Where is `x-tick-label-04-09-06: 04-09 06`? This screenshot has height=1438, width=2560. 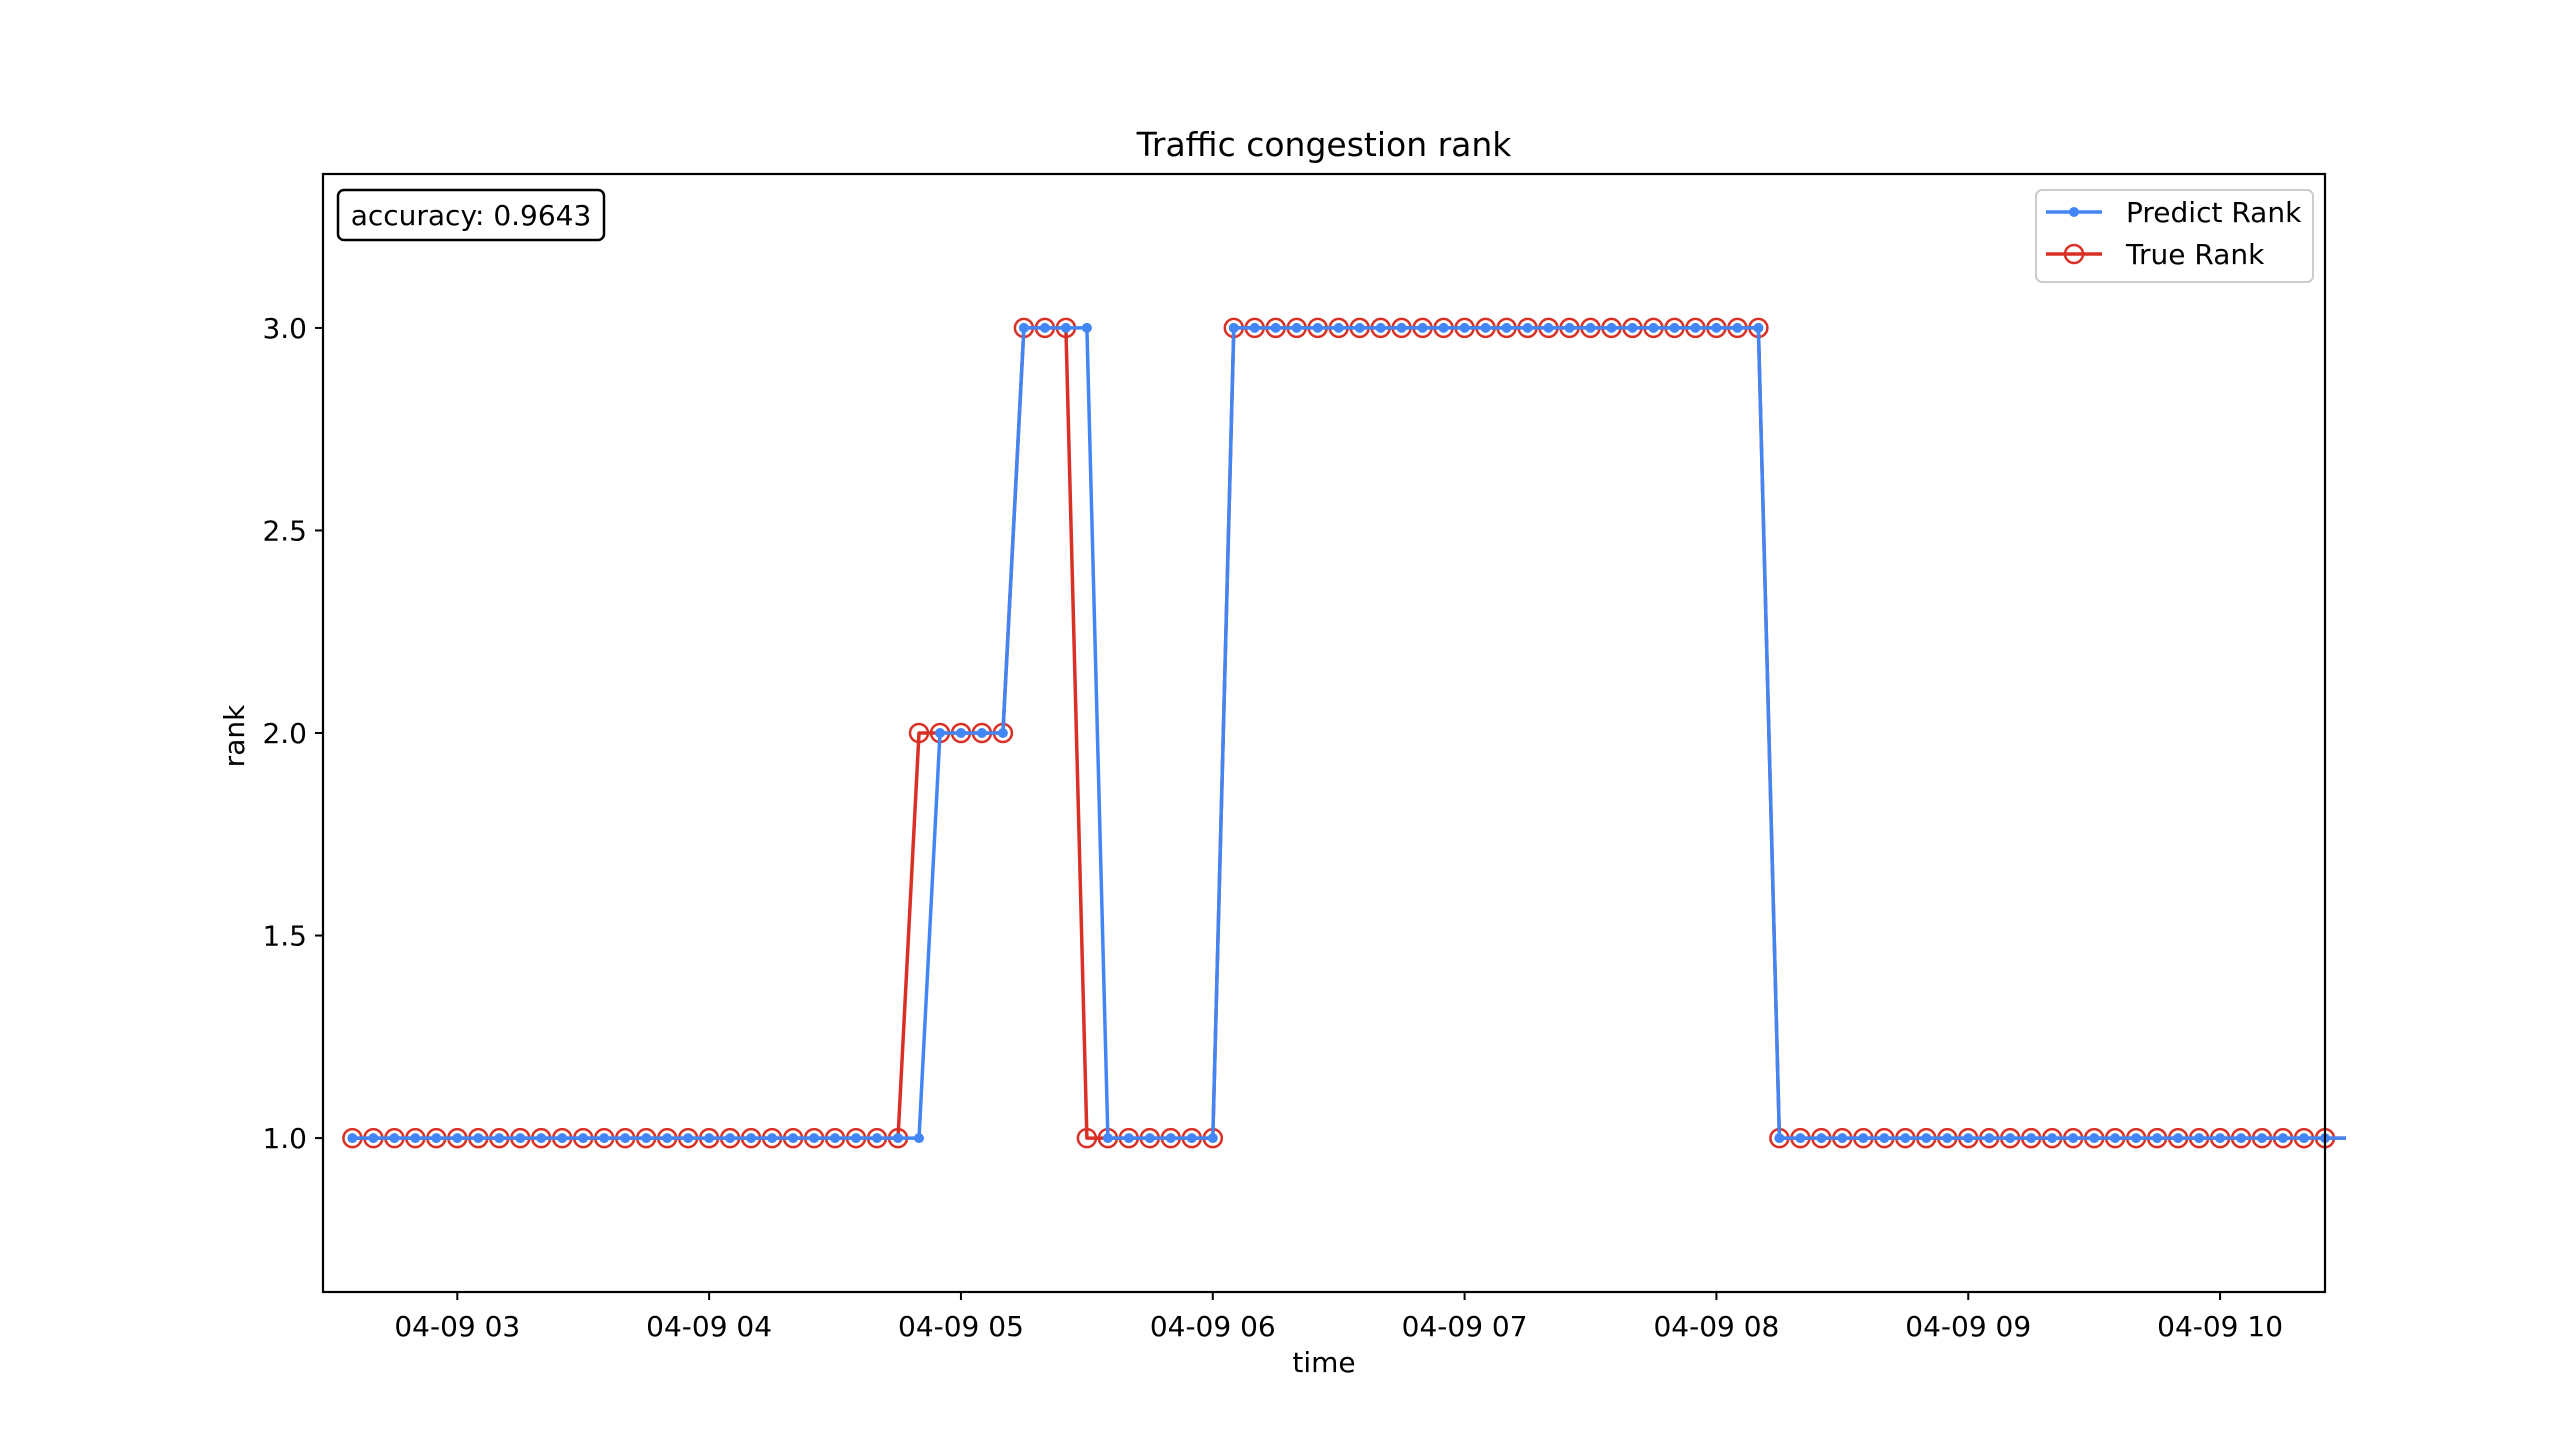 x-tick-label-04-09-06: 04-09 06 is located at coordinates (1213, 1326).